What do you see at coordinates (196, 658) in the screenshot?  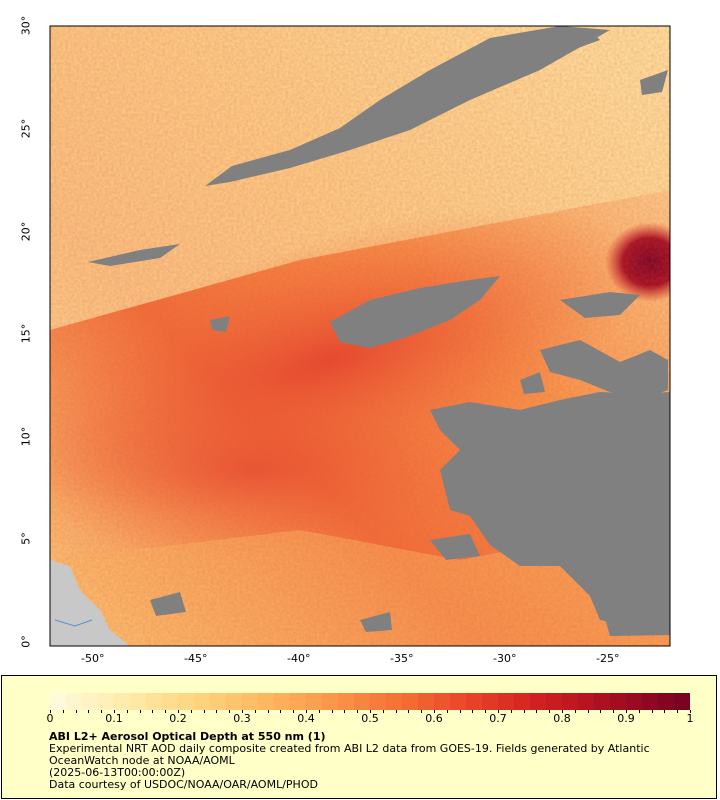 I see `x-tick-label: -45°` at bounding box center [196, 658].